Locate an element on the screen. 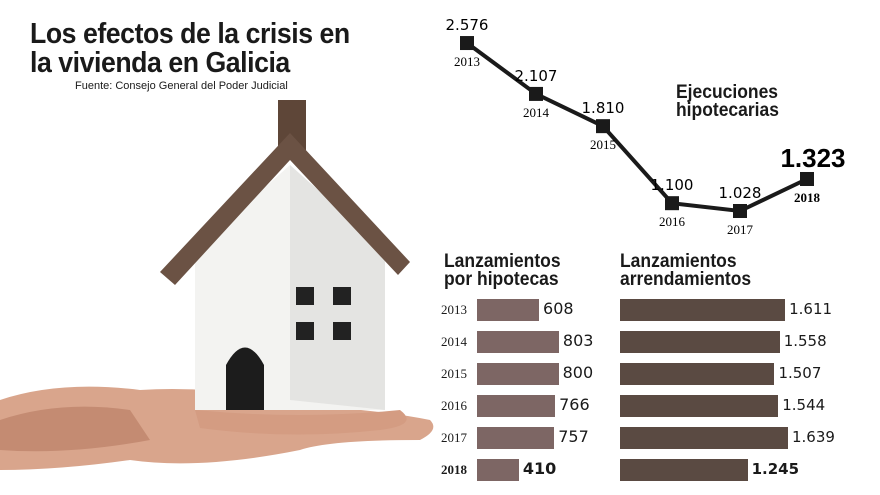  line-data-label: 1.323 is located at coordinates (812, 158).